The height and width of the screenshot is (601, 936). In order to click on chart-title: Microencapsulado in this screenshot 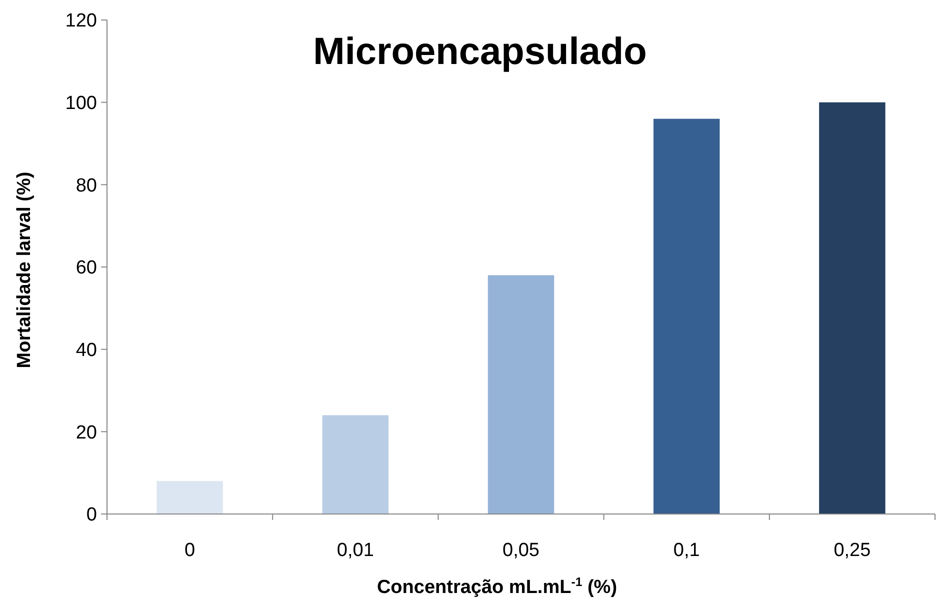, I will do `click(480, 52)`.